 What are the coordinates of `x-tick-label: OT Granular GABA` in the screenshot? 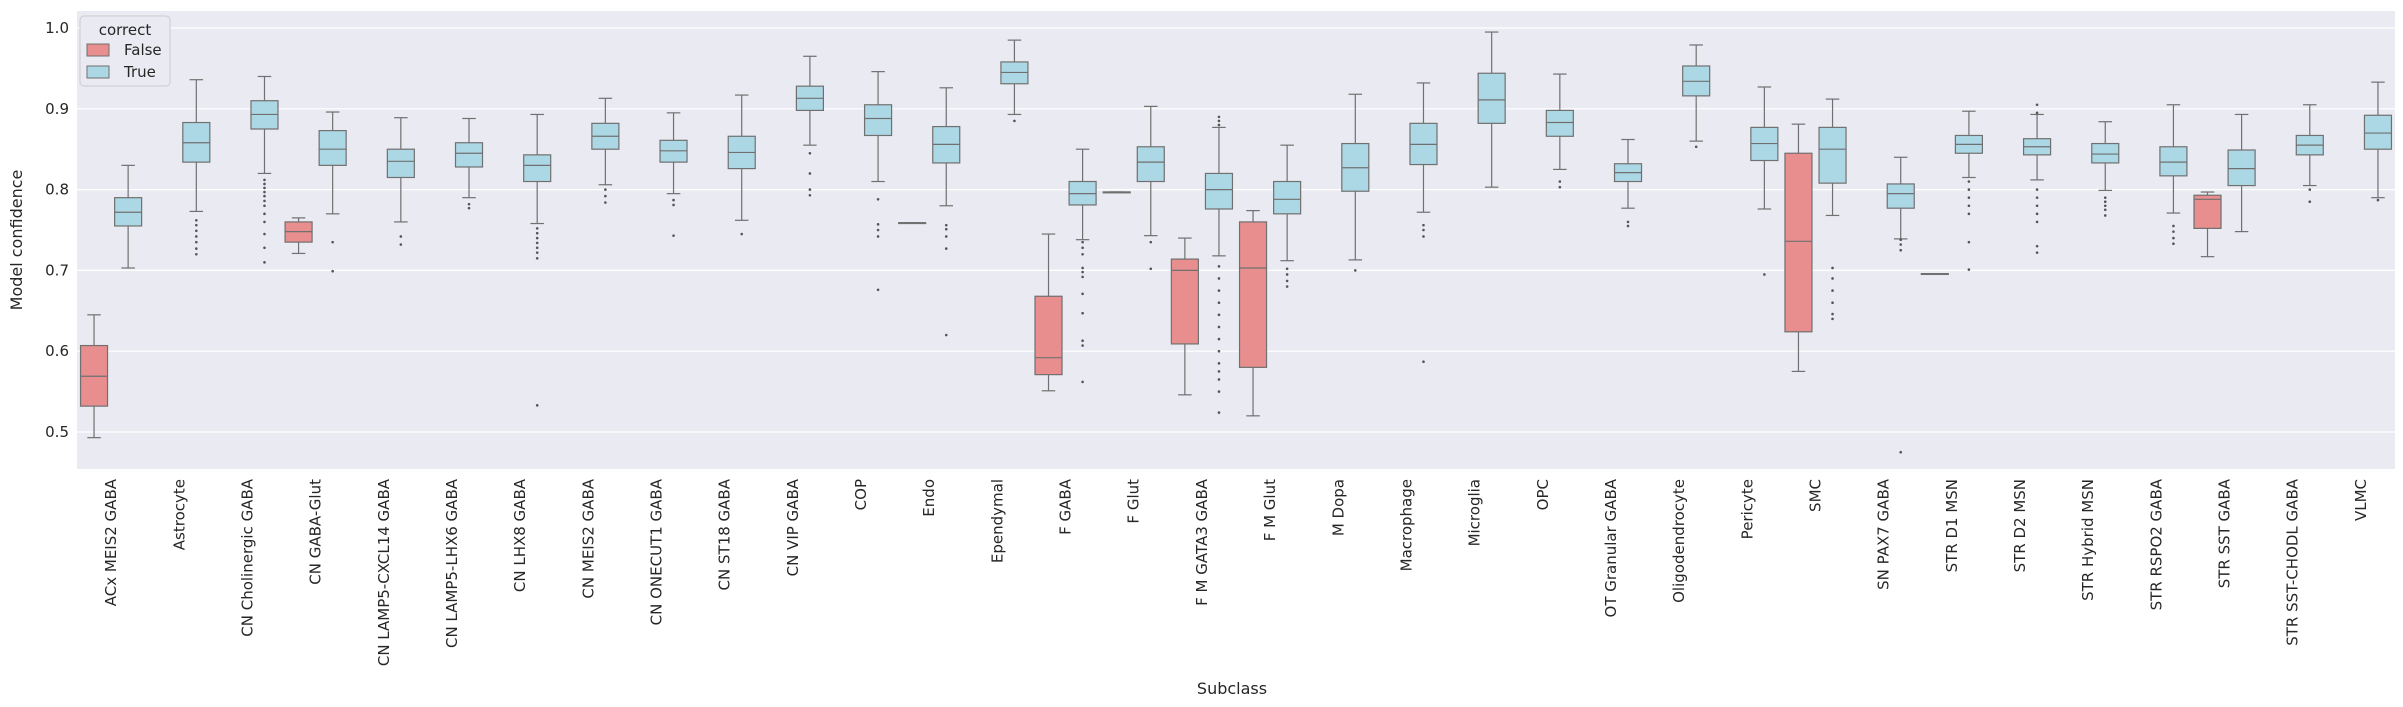 It's located at (1611, 547).